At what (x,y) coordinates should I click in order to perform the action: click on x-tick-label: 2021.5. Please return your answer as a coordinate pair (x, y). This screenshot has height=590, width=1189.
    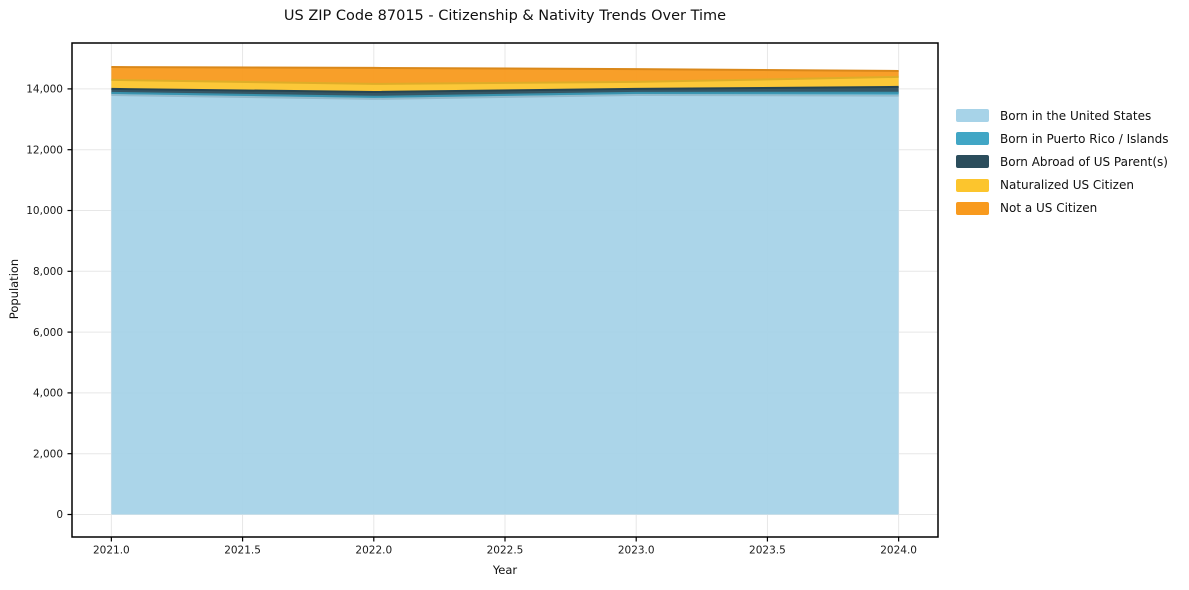
    Looking at the image, I should click on (242, 551).